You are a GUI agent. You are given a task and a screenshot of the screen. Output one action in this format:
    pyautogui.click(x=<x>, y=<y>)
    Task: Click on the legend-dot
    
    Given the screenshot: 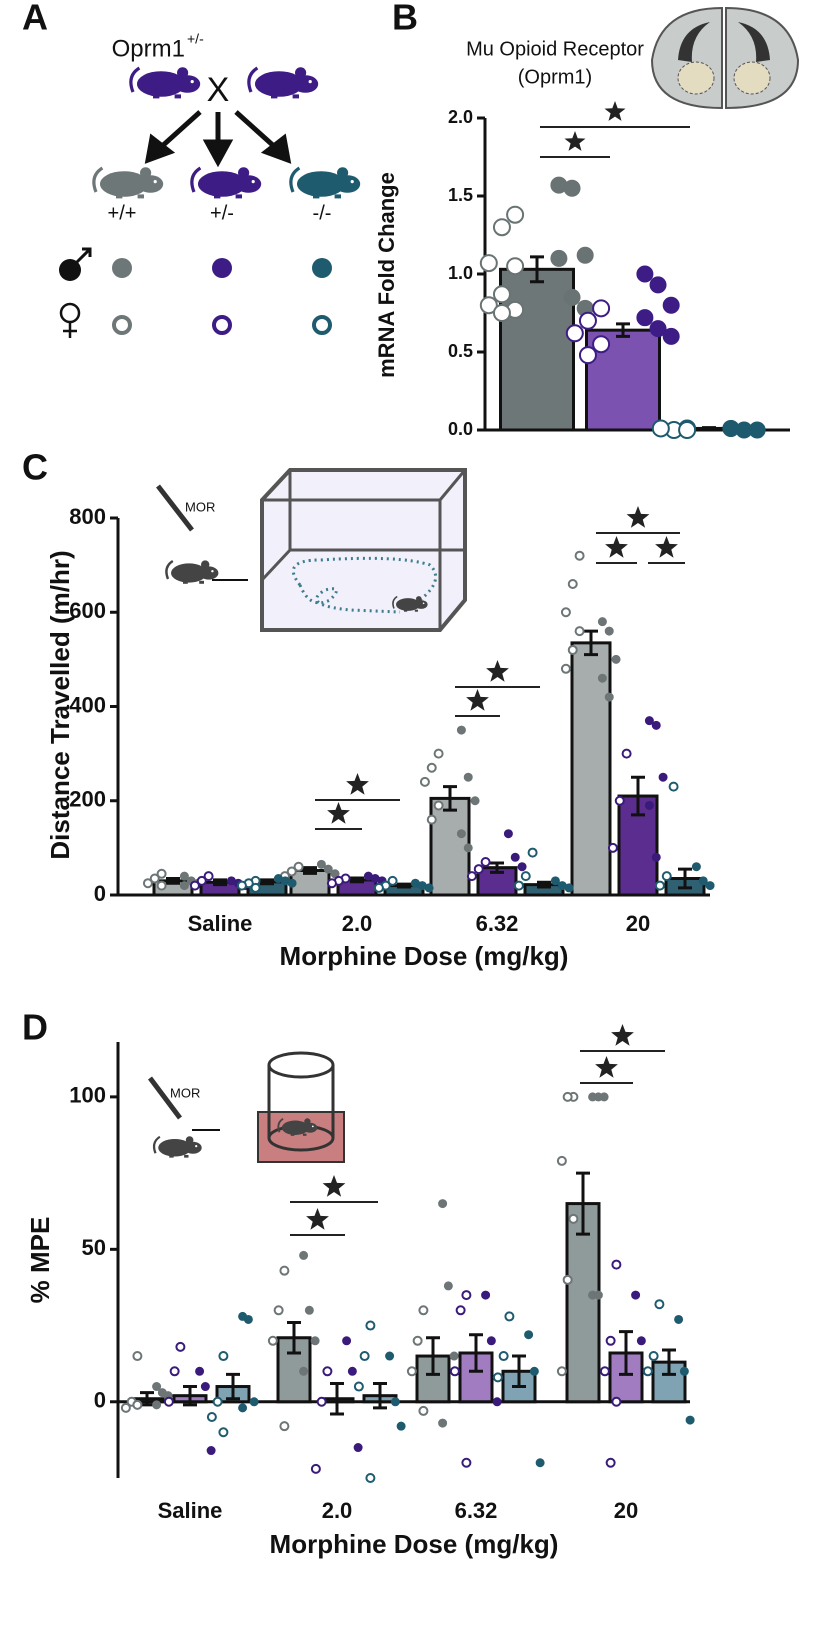 What is the action you would take?
    pyautogui.click(x=122, y=268)
    